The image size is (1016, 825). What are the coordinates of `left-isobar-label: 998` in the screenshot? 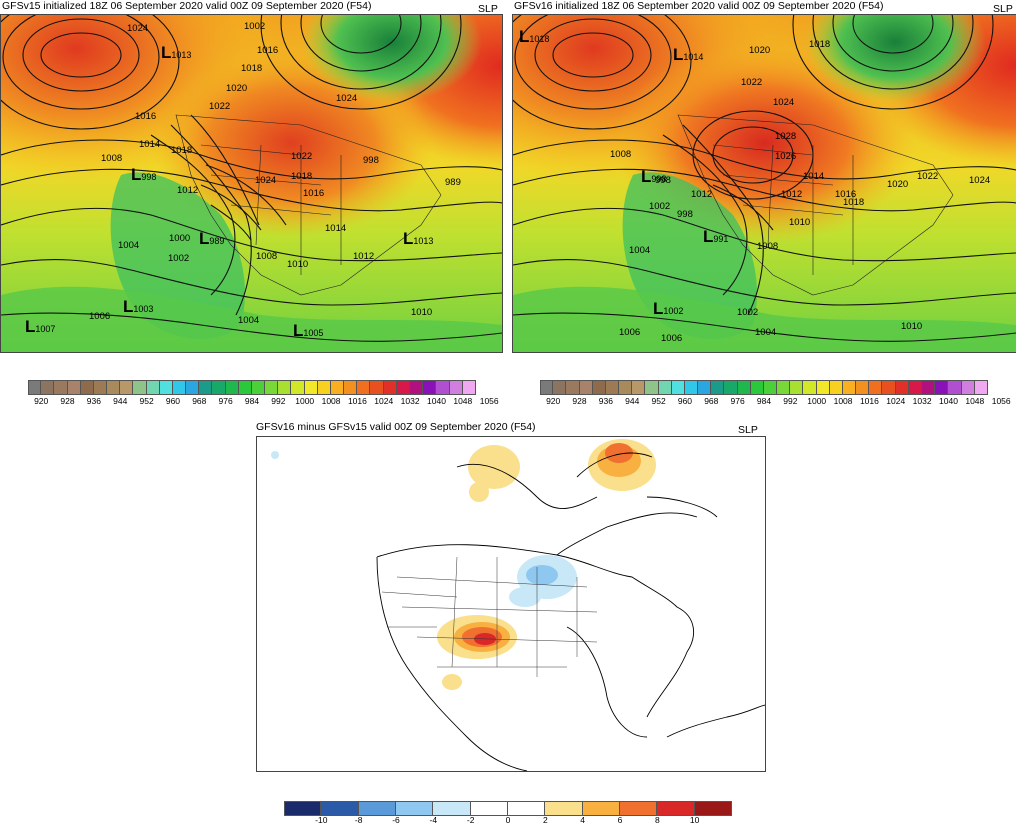 It's located at (371, 160).